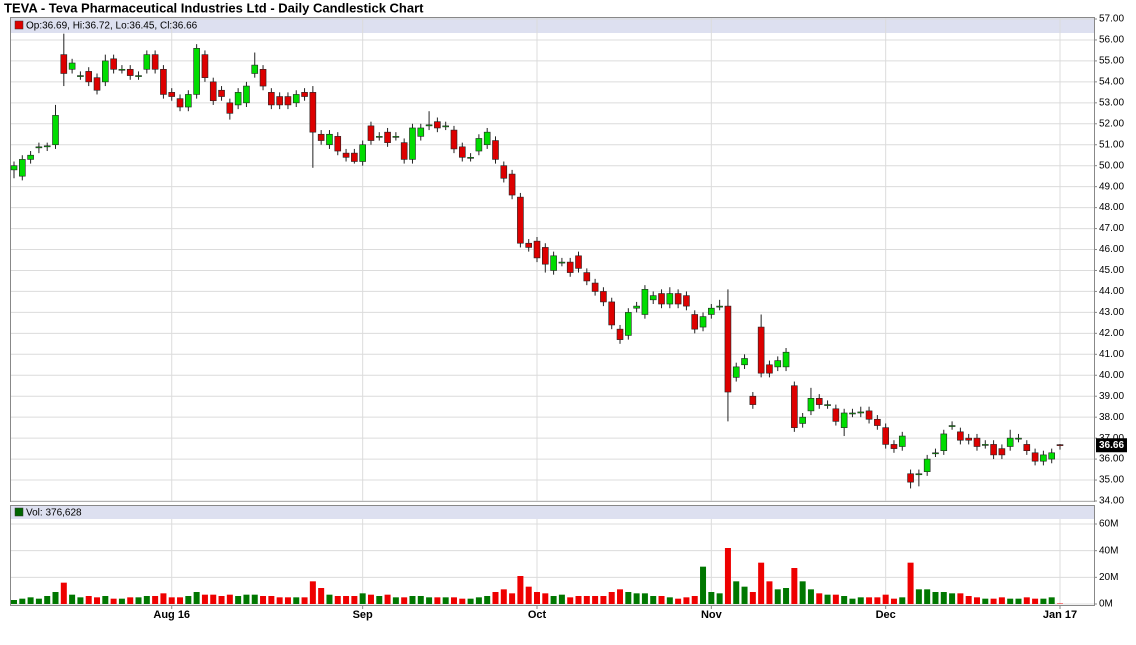  What do you see at coordinates (1111, 207) in the screenshot?
I see `y-tick-label: 48.00` at bounding box center [1111, 207].